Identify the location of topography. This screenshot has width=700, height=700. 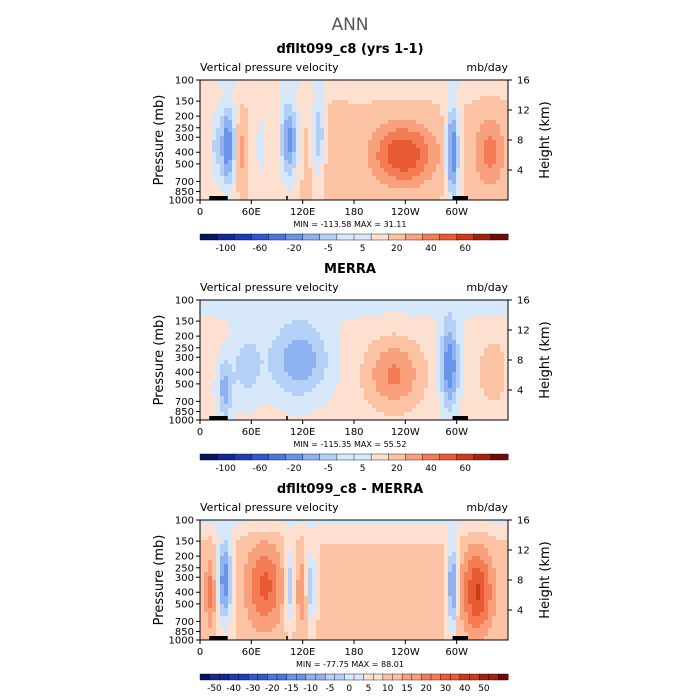
(287, 198).